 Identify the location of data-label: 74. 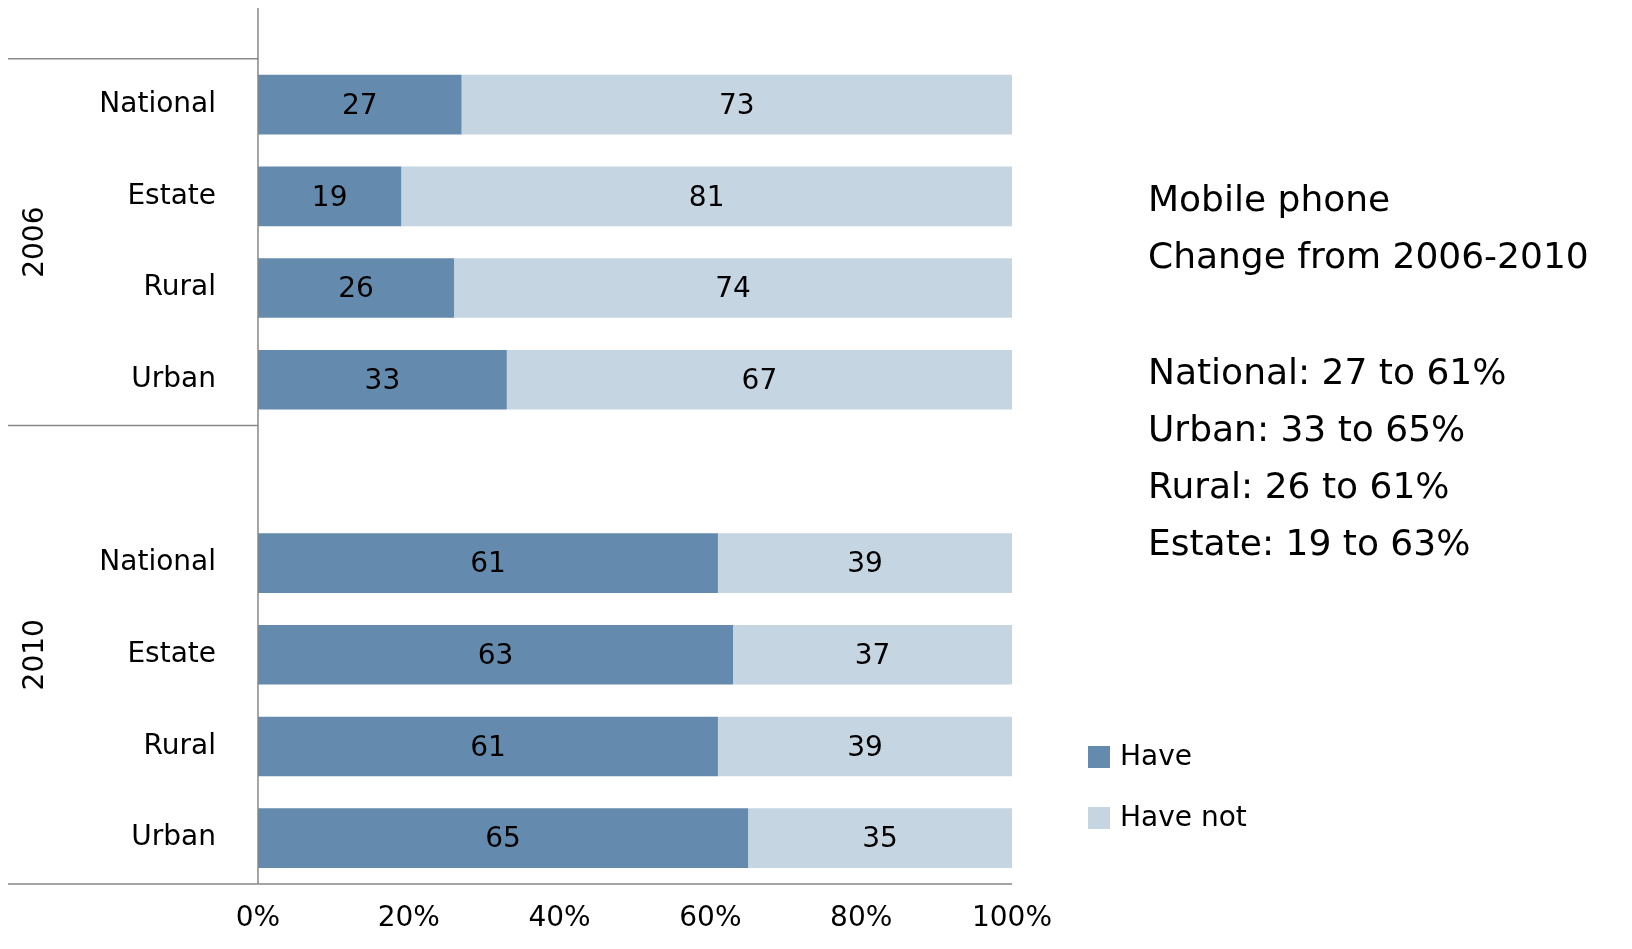
(733, 288).